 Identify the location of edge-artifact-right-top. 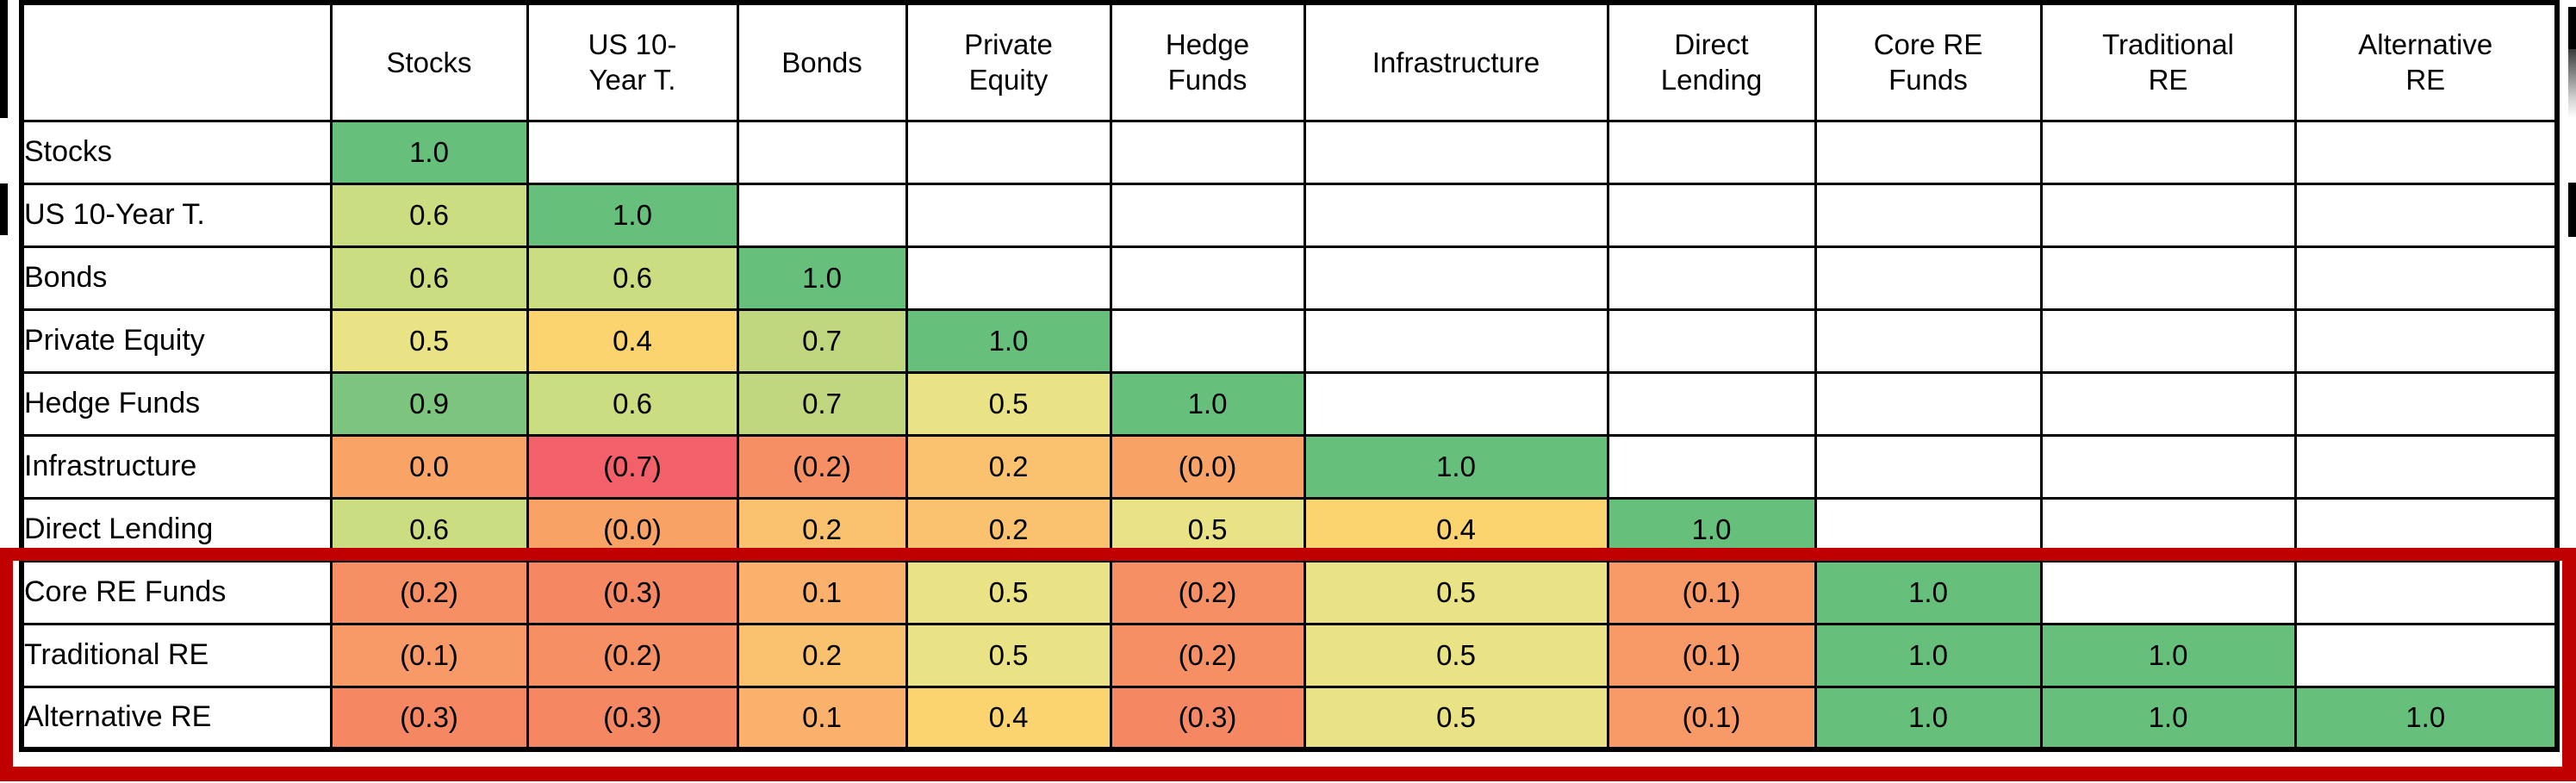
(2572, 28).